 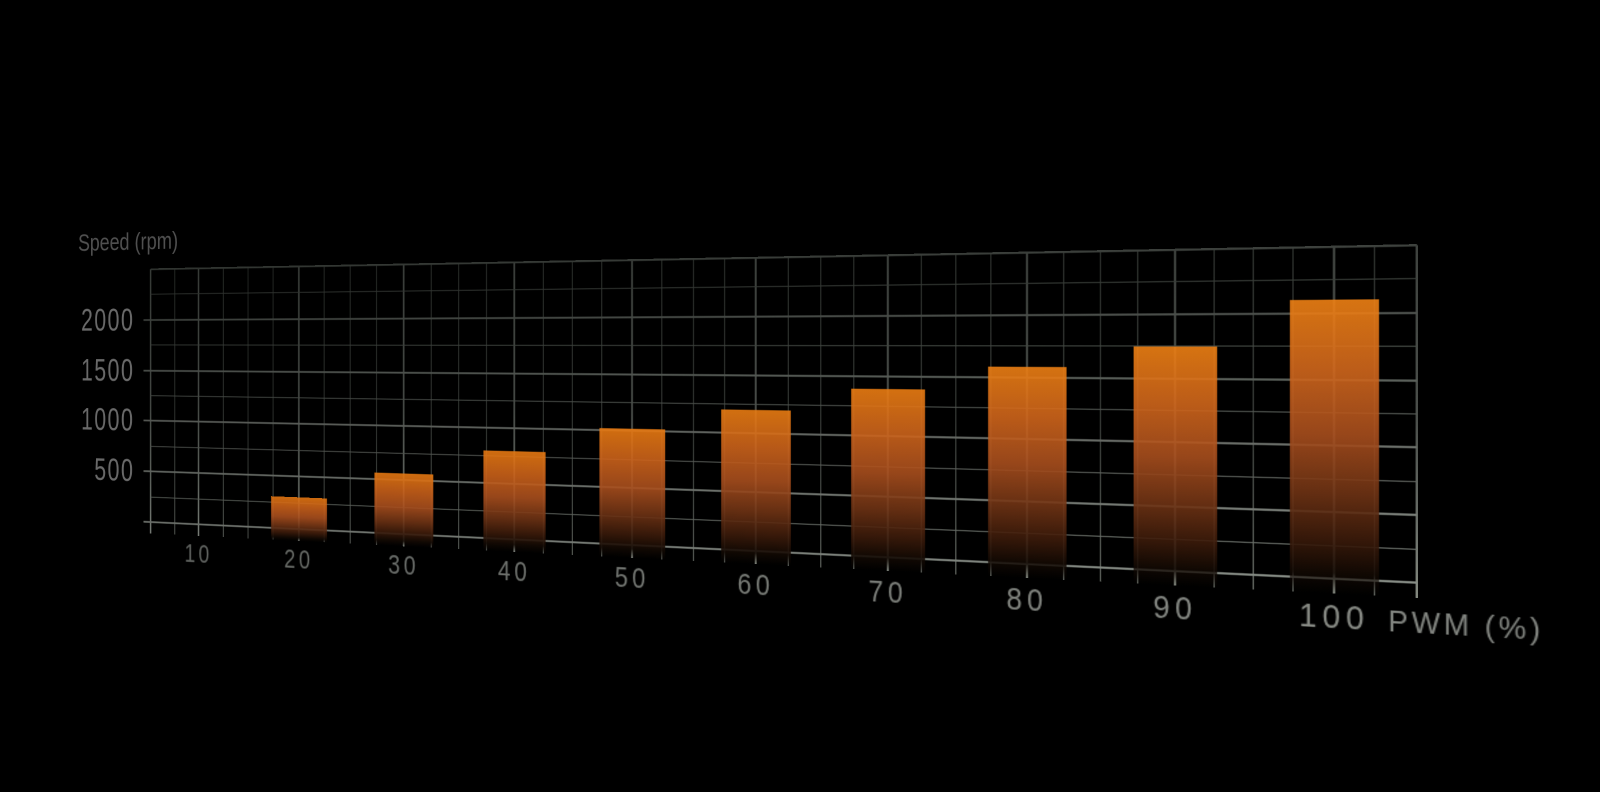 What do you see at coordinates (756, 585) in the screenshot?
I see `x-tick-label-60: 60` at bounding box center [756, 585].